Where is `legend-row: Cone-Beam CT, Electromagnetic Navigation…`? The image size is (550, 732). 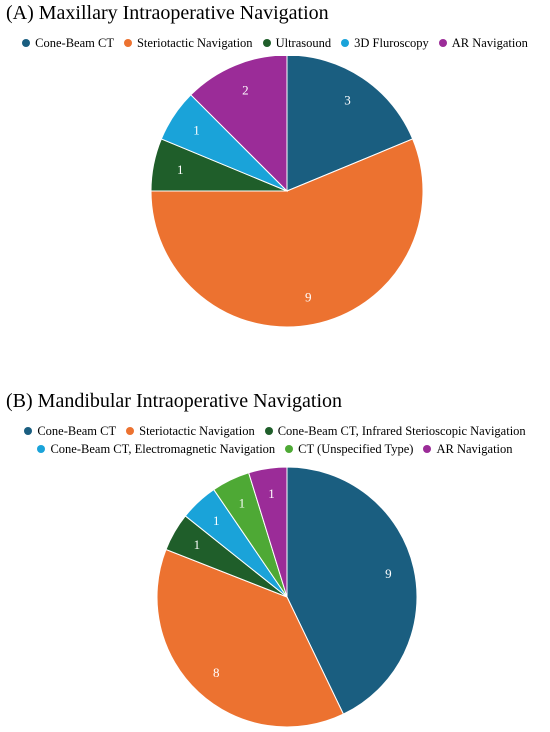 legend-row: Cone-Beam CT, Electromagnetic Navigation… is located at coordinates (275, 449).